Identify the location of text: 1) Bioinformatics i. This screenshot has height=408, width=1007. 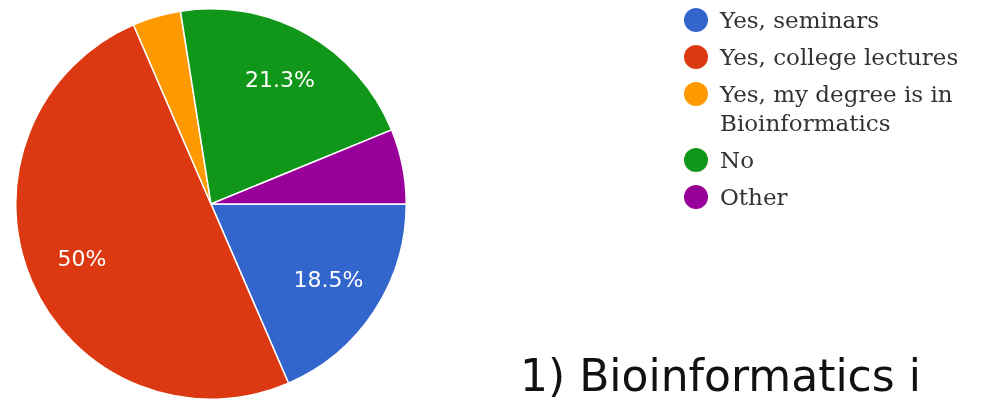
(720, 375).